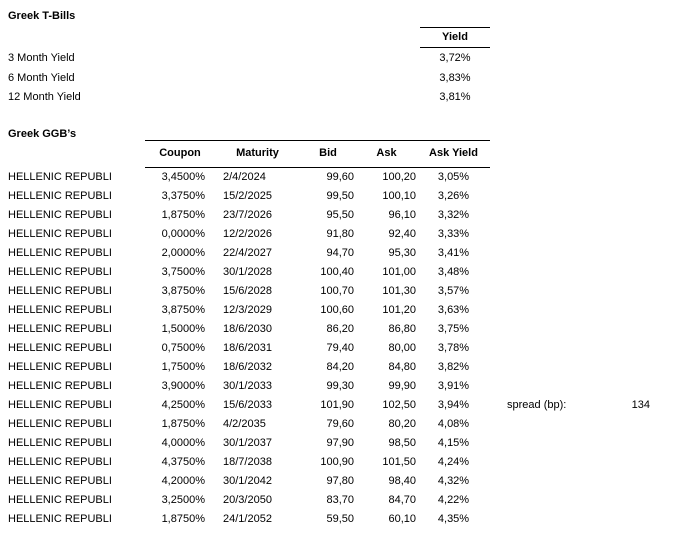  I want to click on maturity-cell: 4/2/2035, so click(244, 424).